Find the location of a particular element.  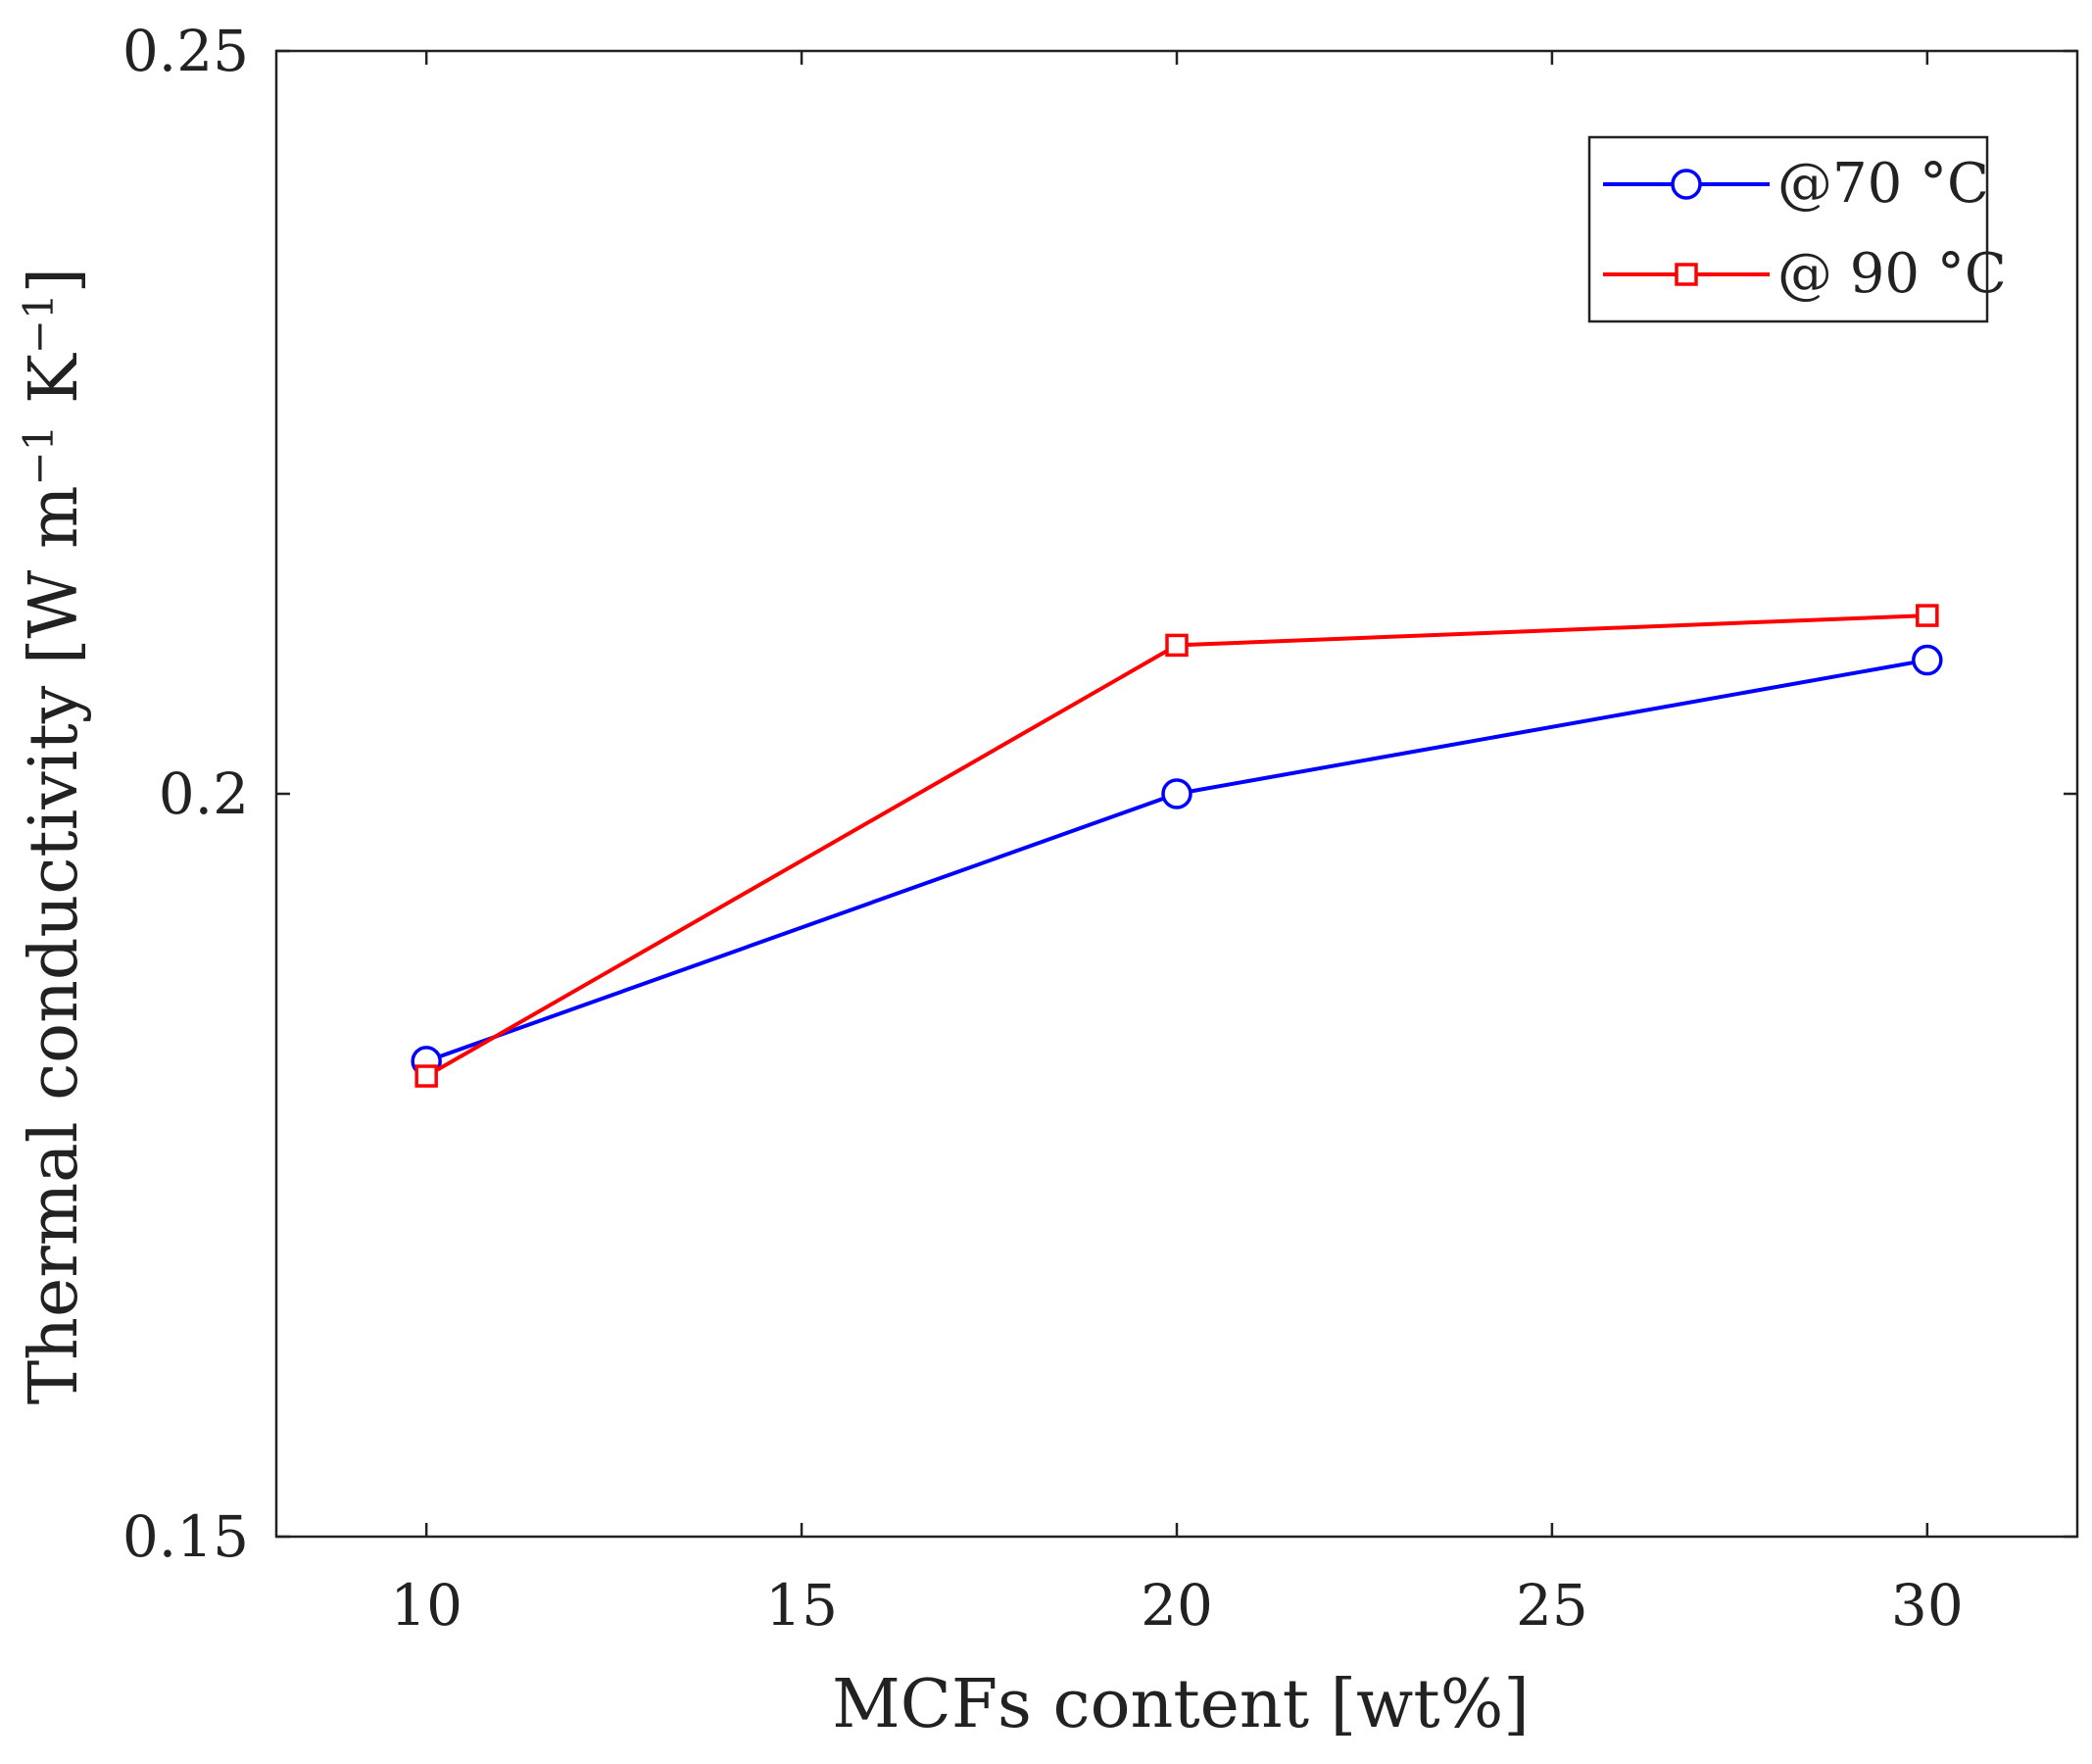

y-axis-title-mid: K is located at coordinates (55, 389).